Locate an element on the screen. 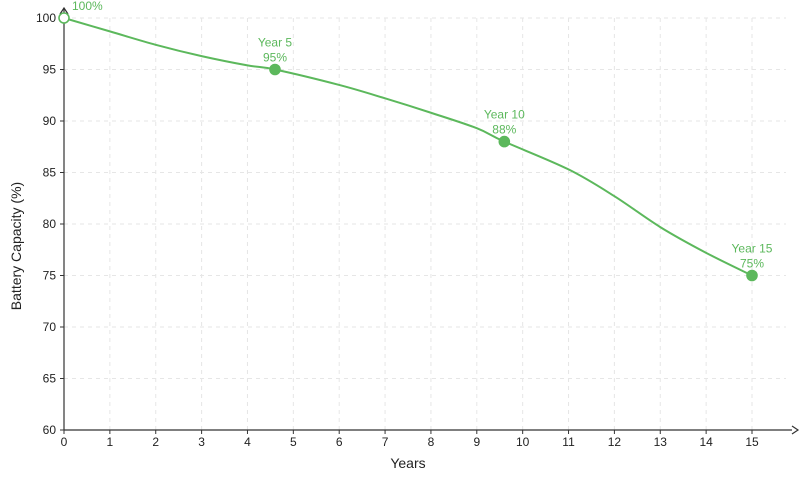 This screenshot has height=478, width=800. x-tick-label: 9 is located at coordinates (476, 442).